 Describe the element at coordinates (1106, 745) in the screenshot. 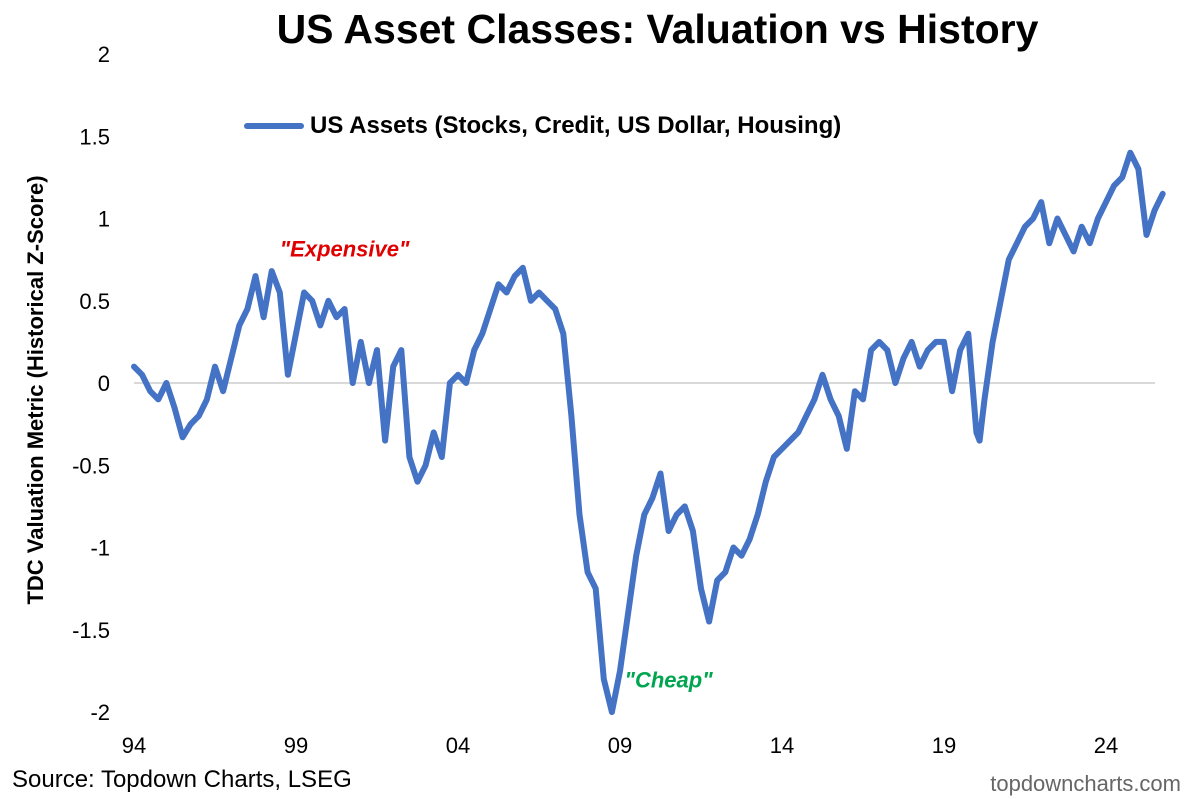

I see `x-tick-label: 24` at that location.